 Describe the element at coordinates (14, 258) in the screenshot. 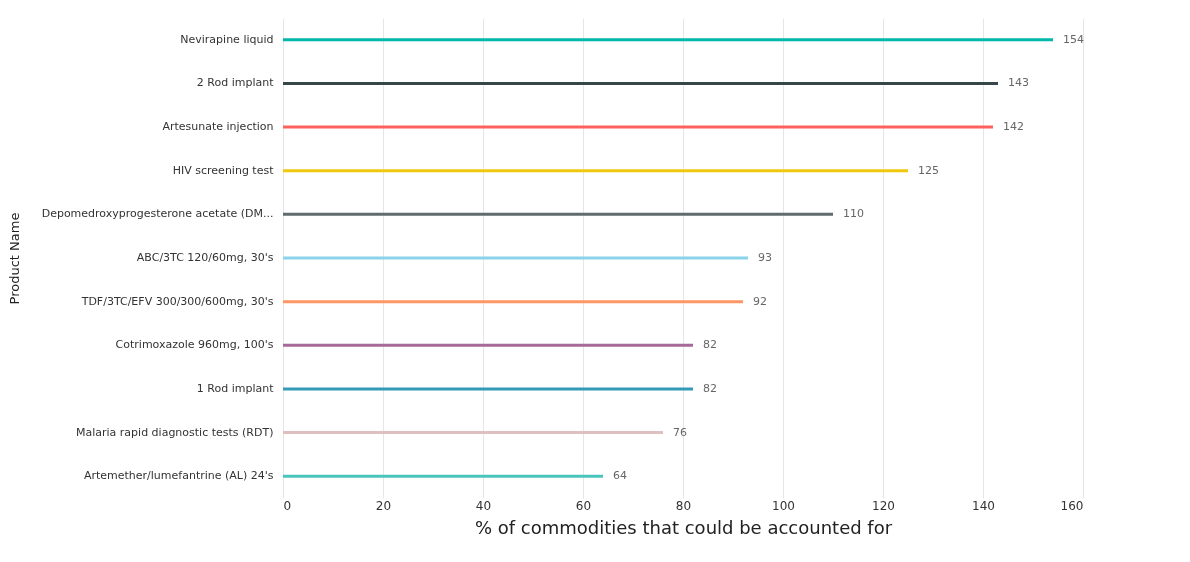

I see `y-axis-title: Product Name` at that location.